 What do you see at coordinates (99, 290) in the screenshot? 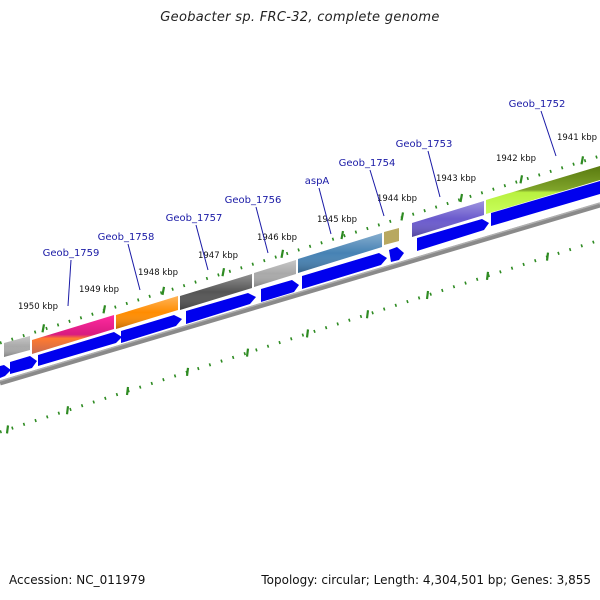
I see `tick-label: 1949 kbp` at bounding box center [99, 290].